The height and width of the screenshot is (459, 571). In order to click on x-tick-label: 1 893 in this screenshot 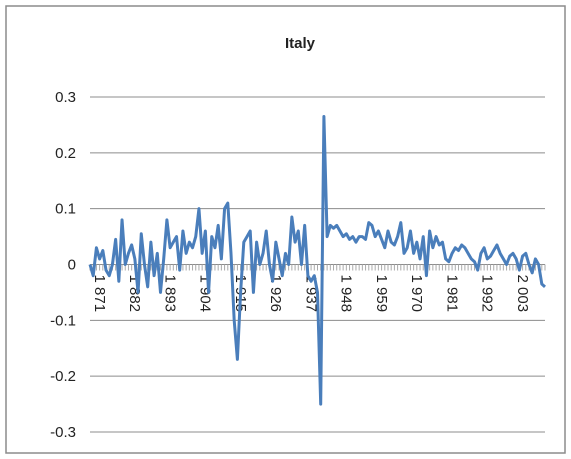, I will do `click(169, 294)`.